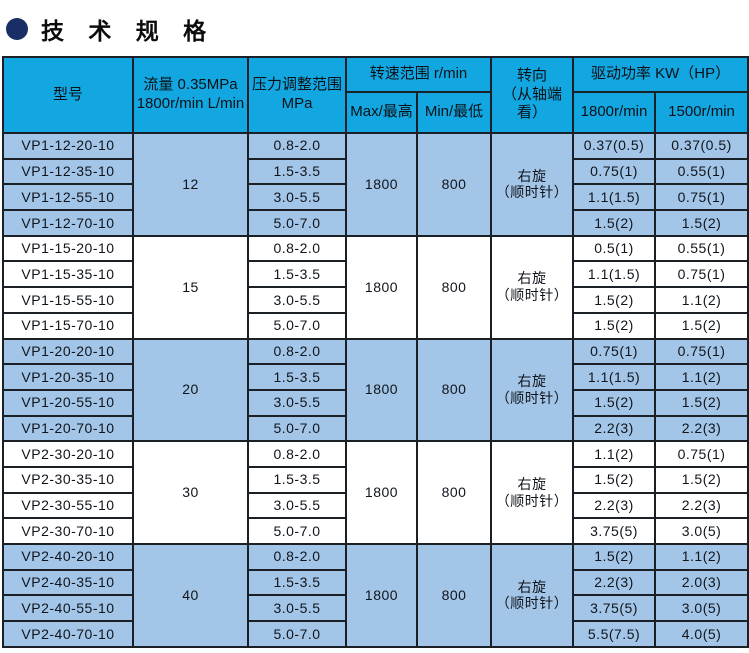 This screenshot has width=749, height=653. What do you see at coordinates (68, 197) in the screenshot?
I see `model-cell: VP1-12-55-10` at bounding box center [68, 197].